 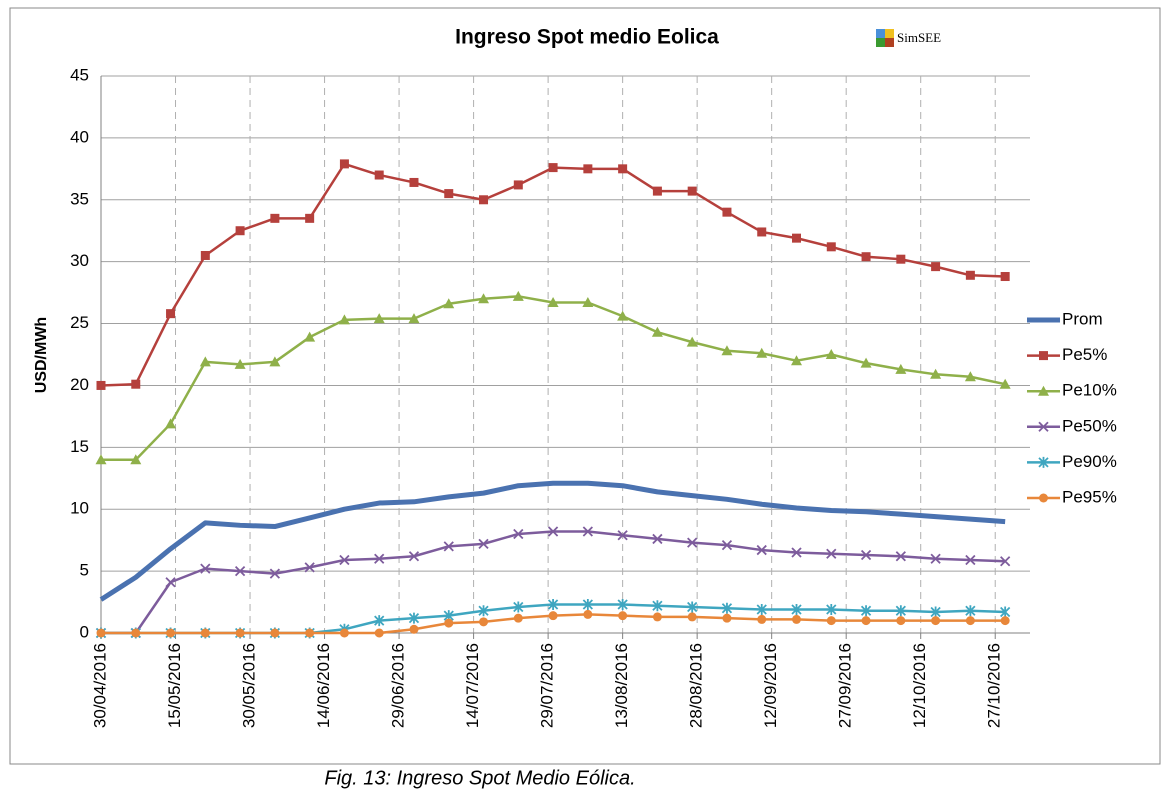 What do you see at coordinates (919, 37) in the screenshot?
I see `logo-text: SimSEE` at bounding box center [919, 37].